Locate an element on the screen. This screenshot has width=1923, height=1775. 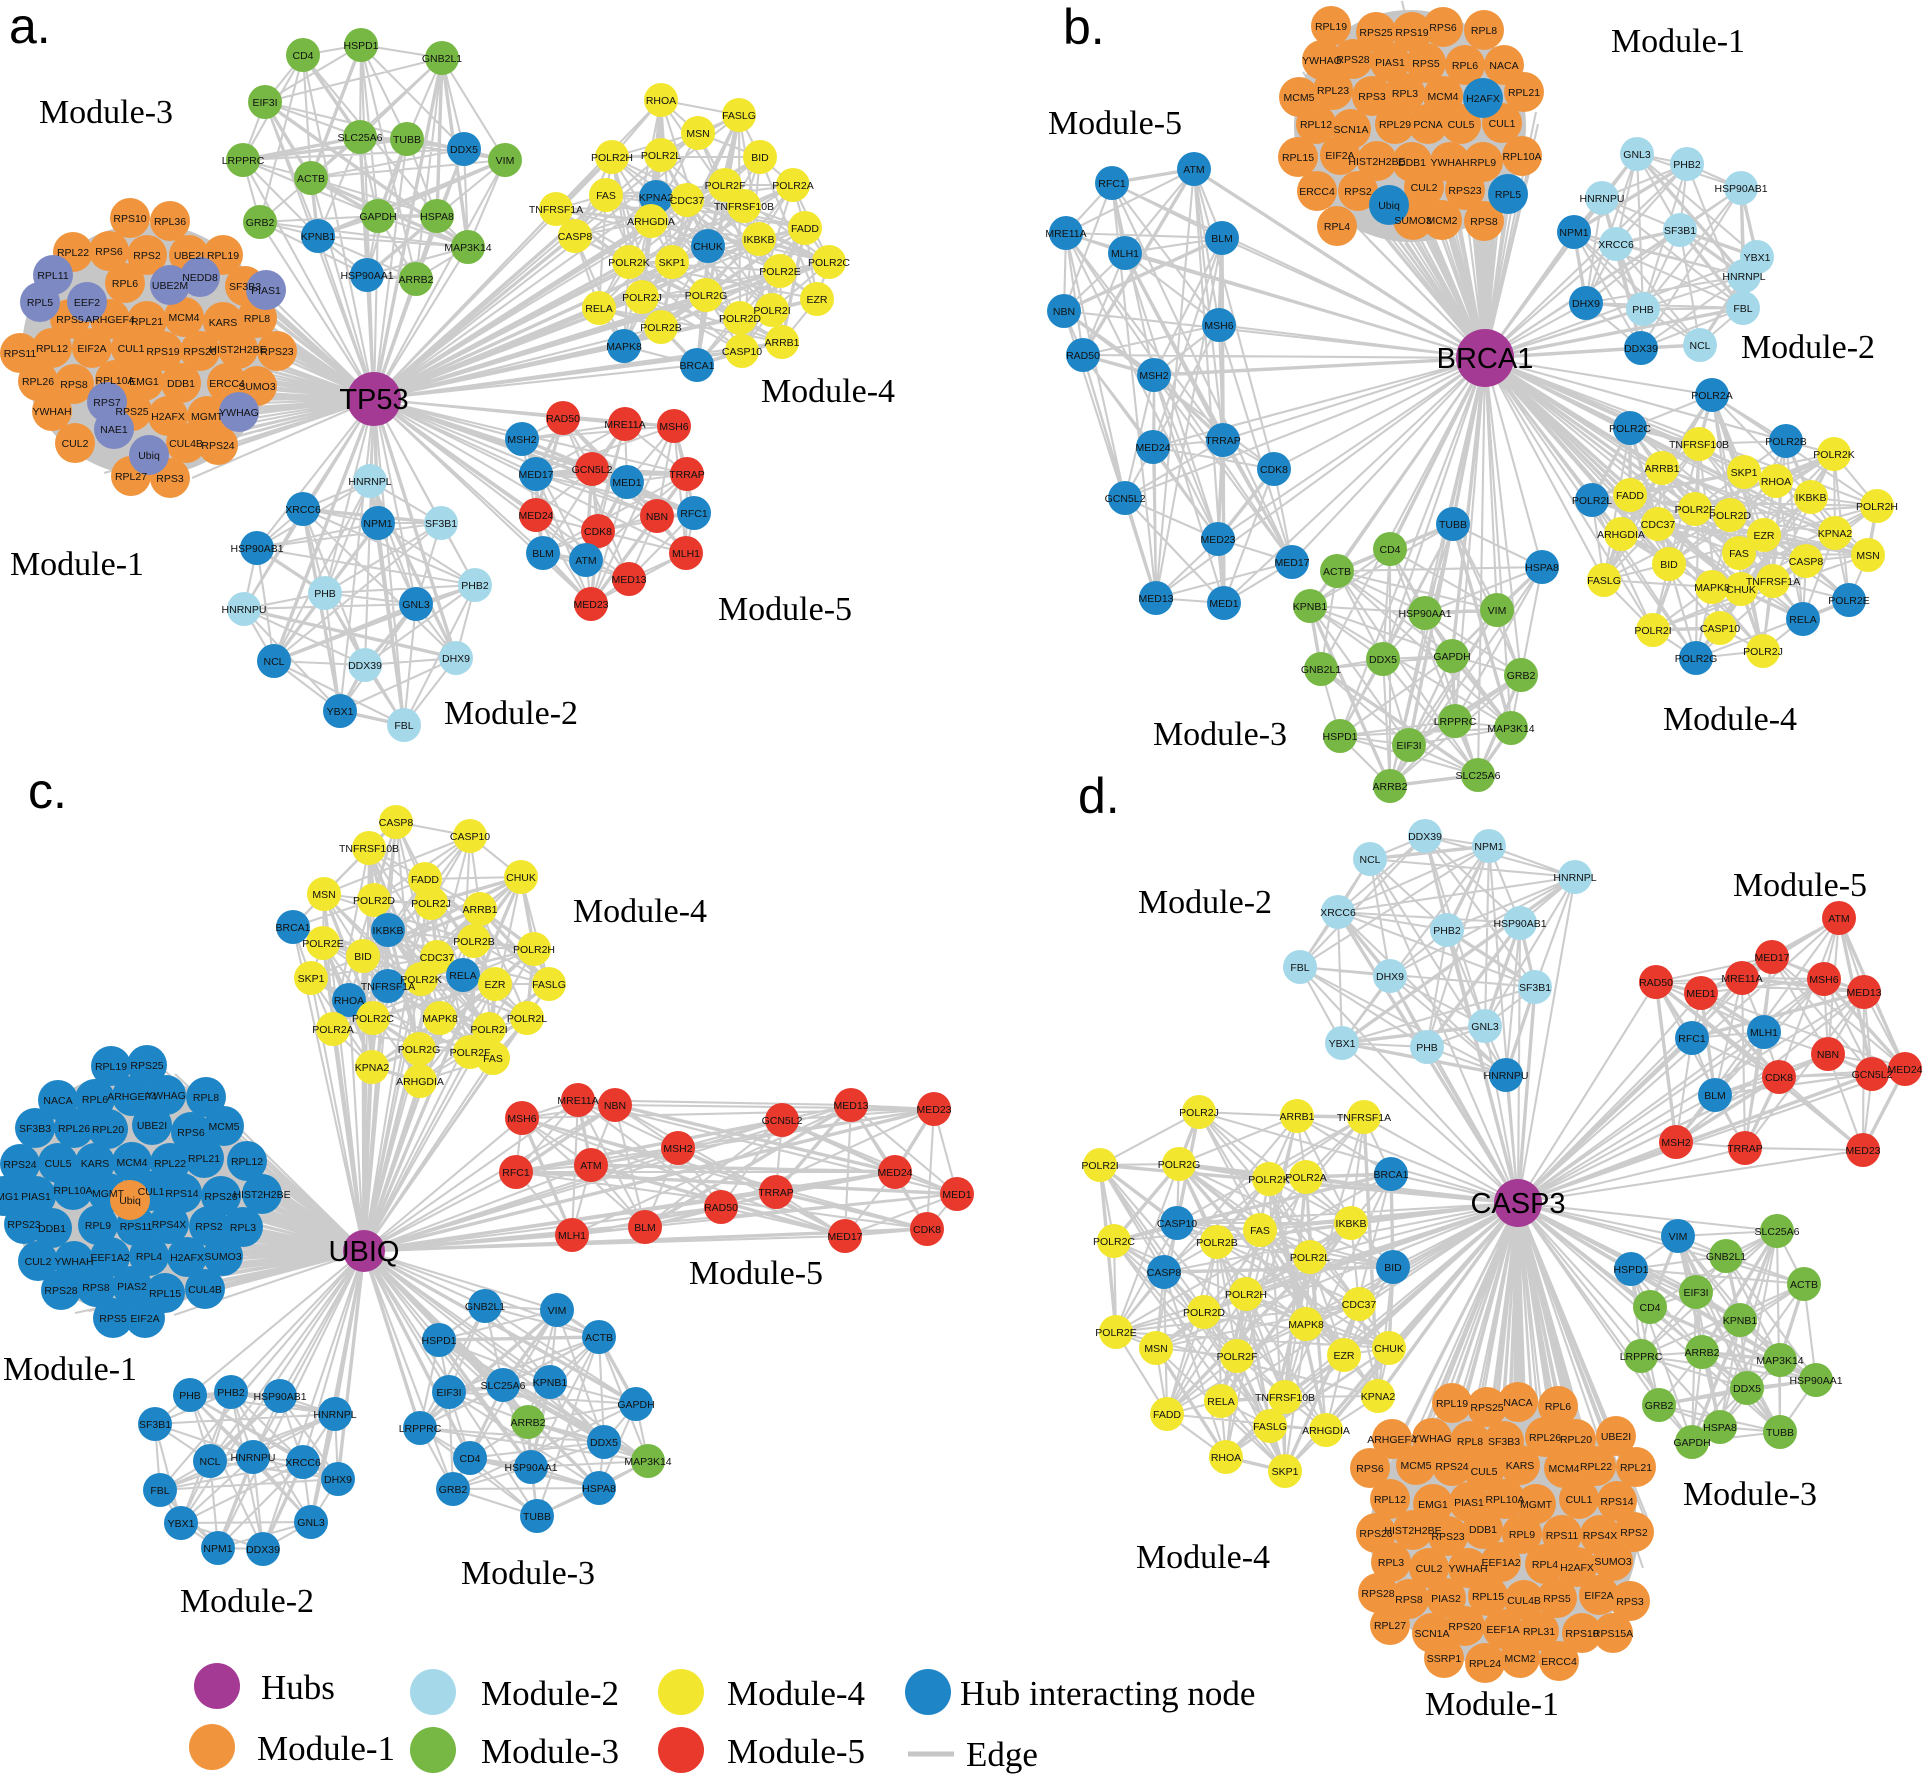
svg-text: CHUK is located at coordinates (708, 247).